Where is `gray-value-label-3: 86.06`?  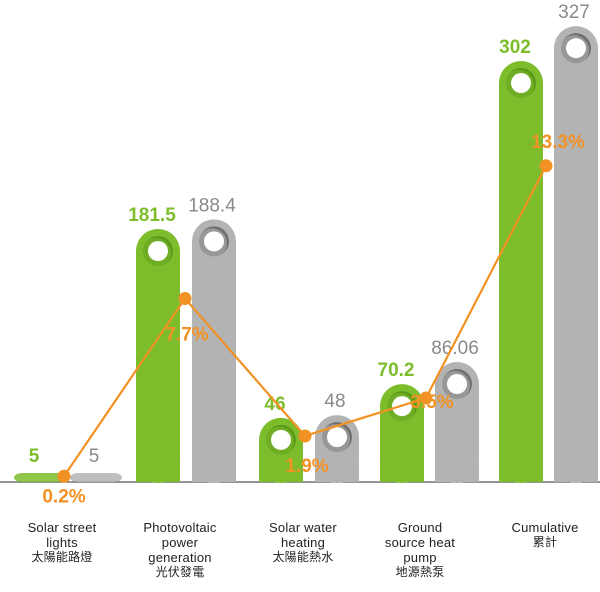
gray-value-label-3: 86.06 is located at coordinates (455, 348).